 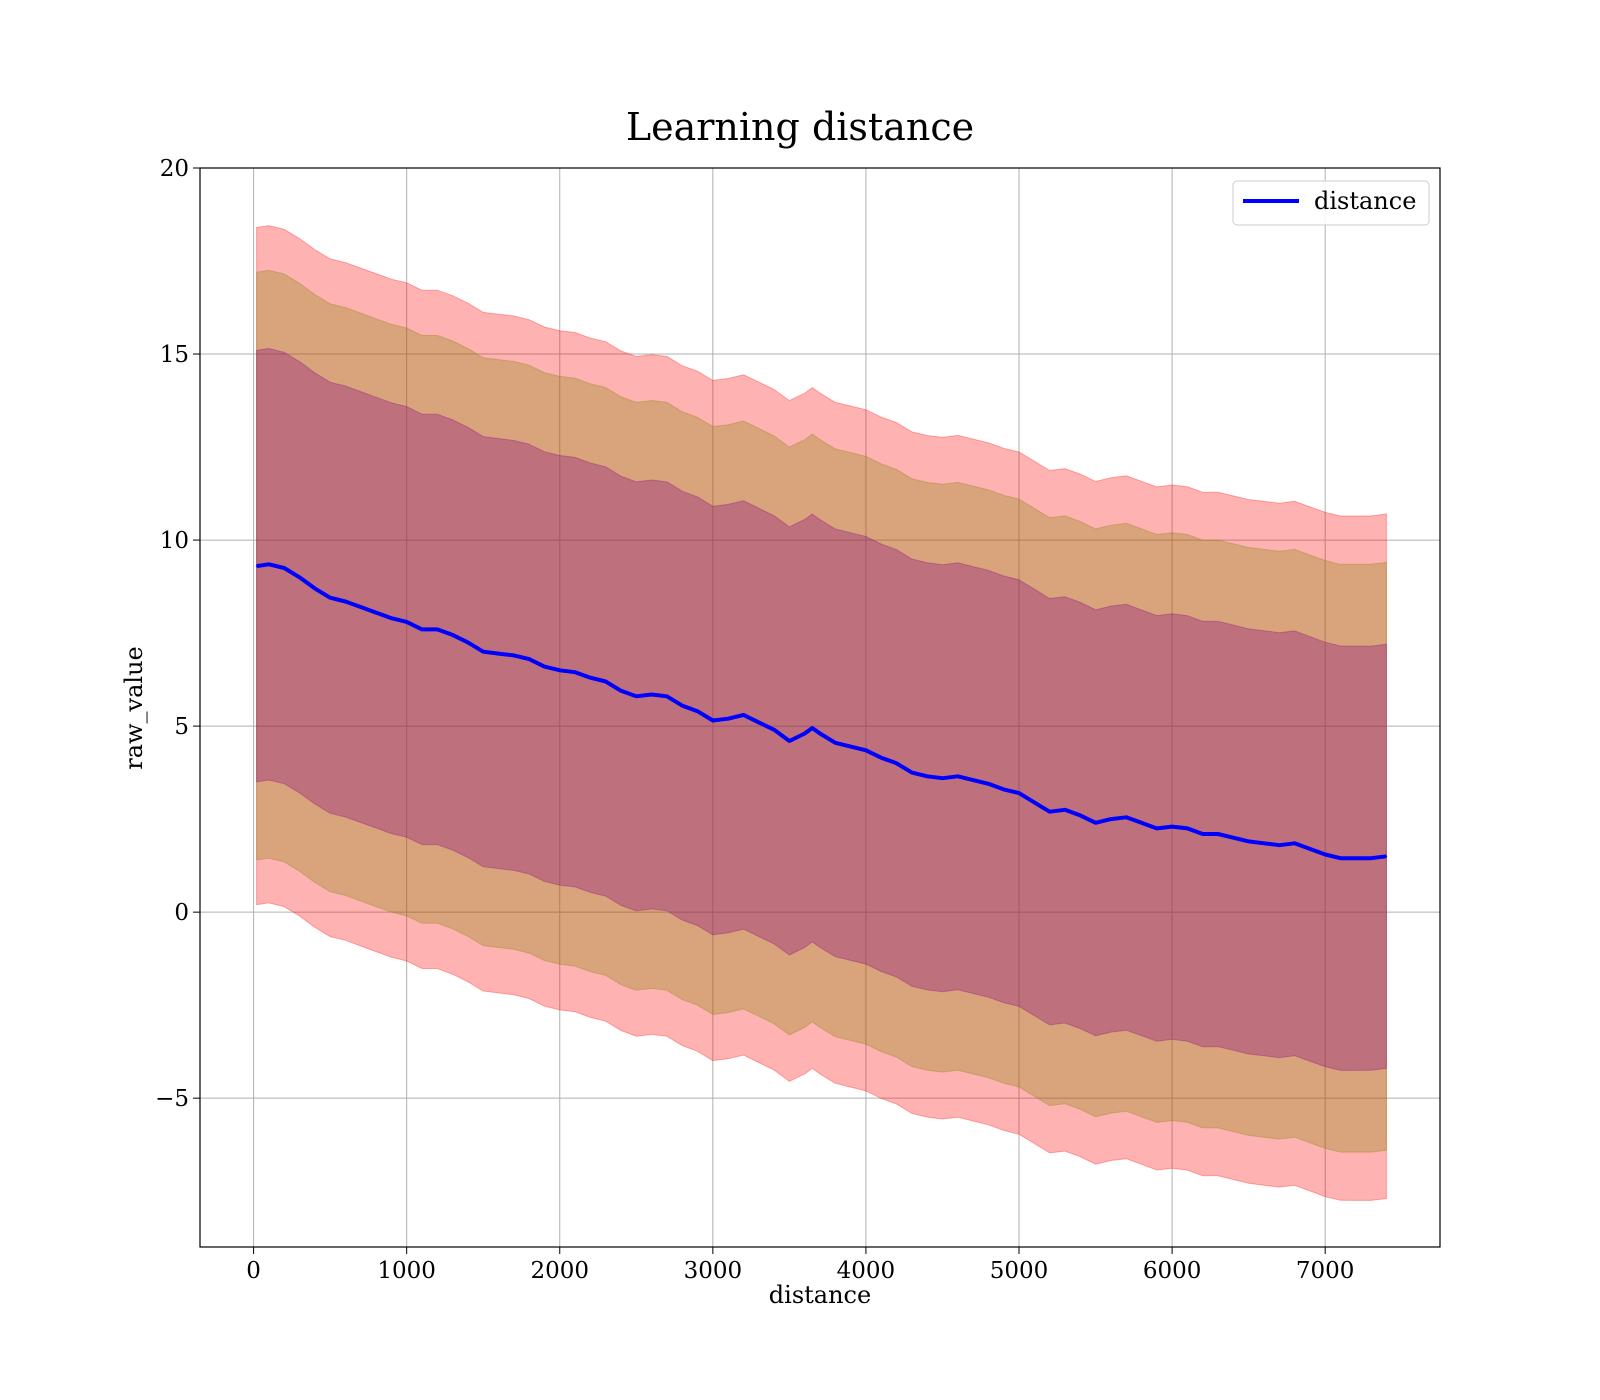 I want to click on y-tick-label: 0, so click(x=181, y=913).